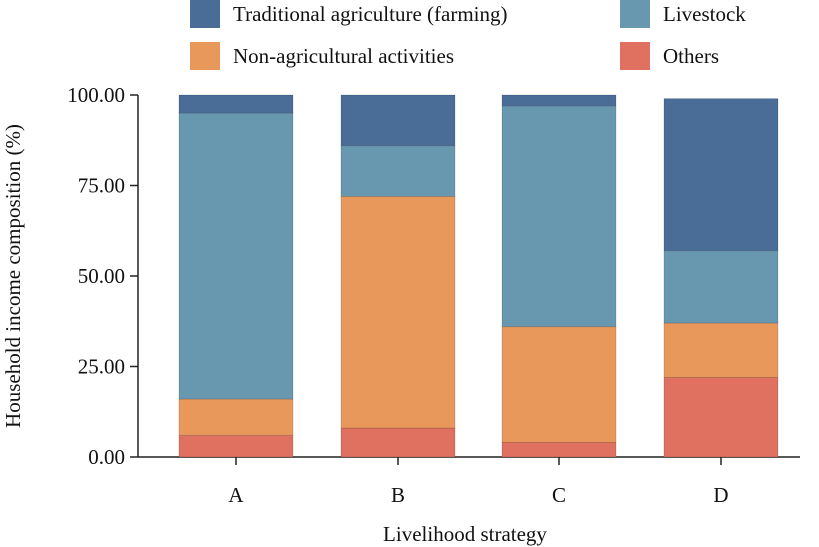 The width and height of the screenshot is (819, 547). Describe the element at coordinates (370, 14) in the screenshot. I see `legend-label: Traditional agriculture (farming)` at that location.